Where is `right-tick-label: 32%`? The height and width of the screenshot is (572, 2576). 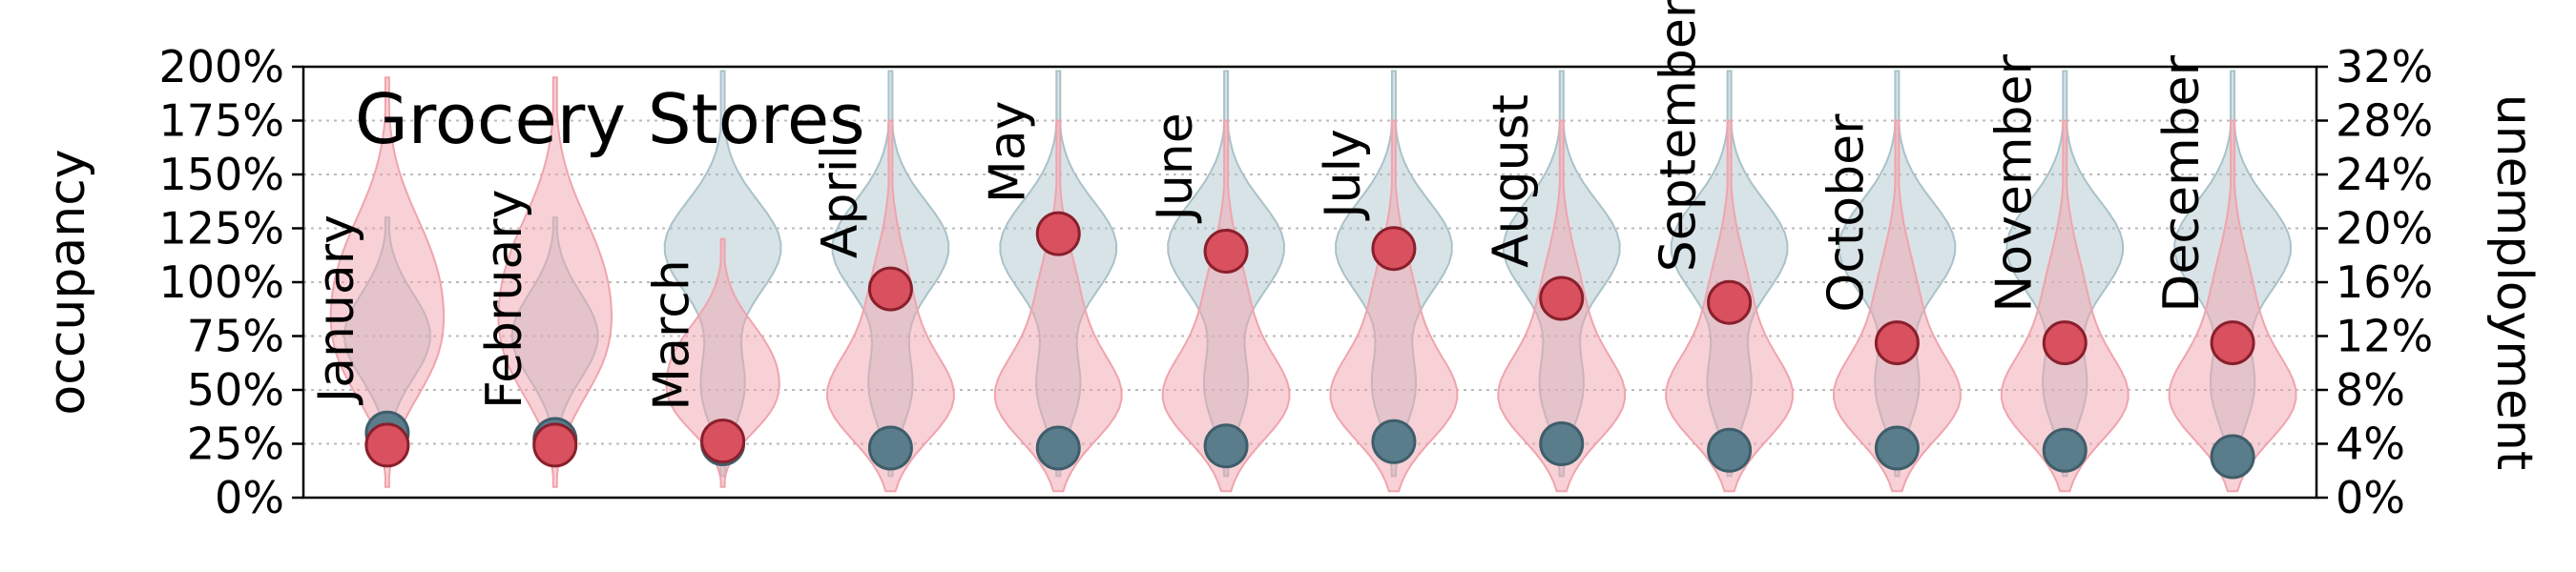
right-tick-label: 32% is located at coordinates (2384, 66).